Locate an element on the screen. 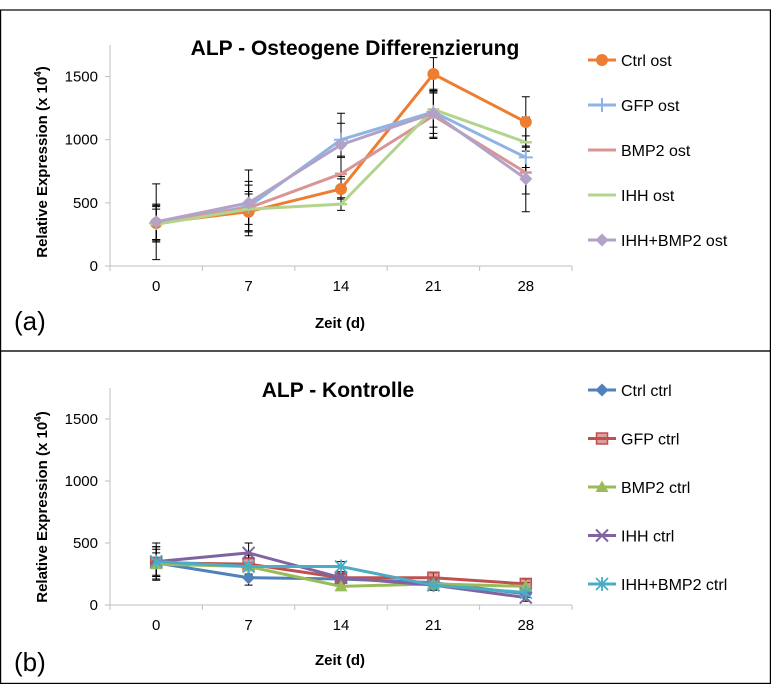  error-bars is located at coordinates (341, 159).